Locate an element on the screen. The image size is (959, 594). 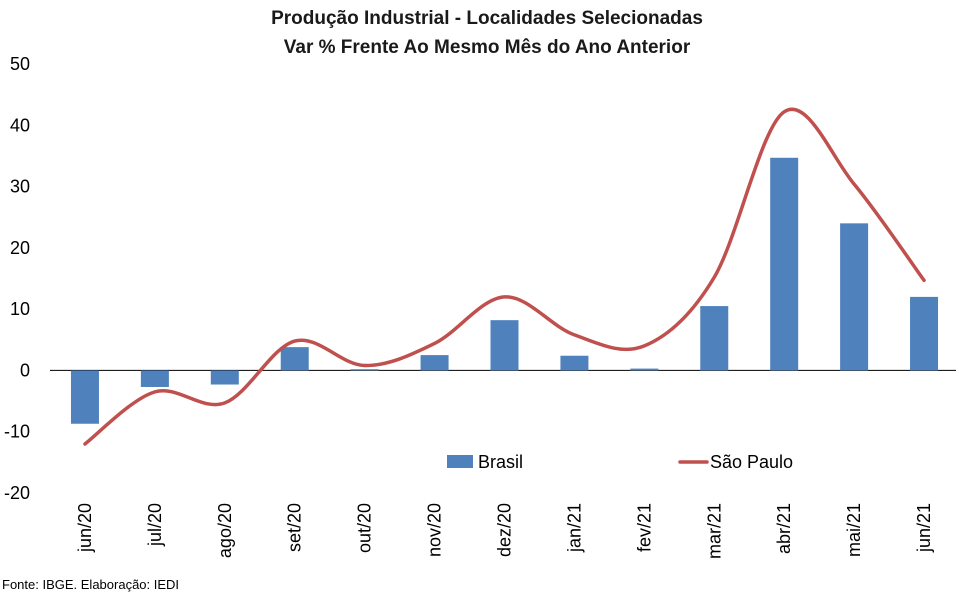
y-tick-label: 50 is located at coordinates (20, 64).